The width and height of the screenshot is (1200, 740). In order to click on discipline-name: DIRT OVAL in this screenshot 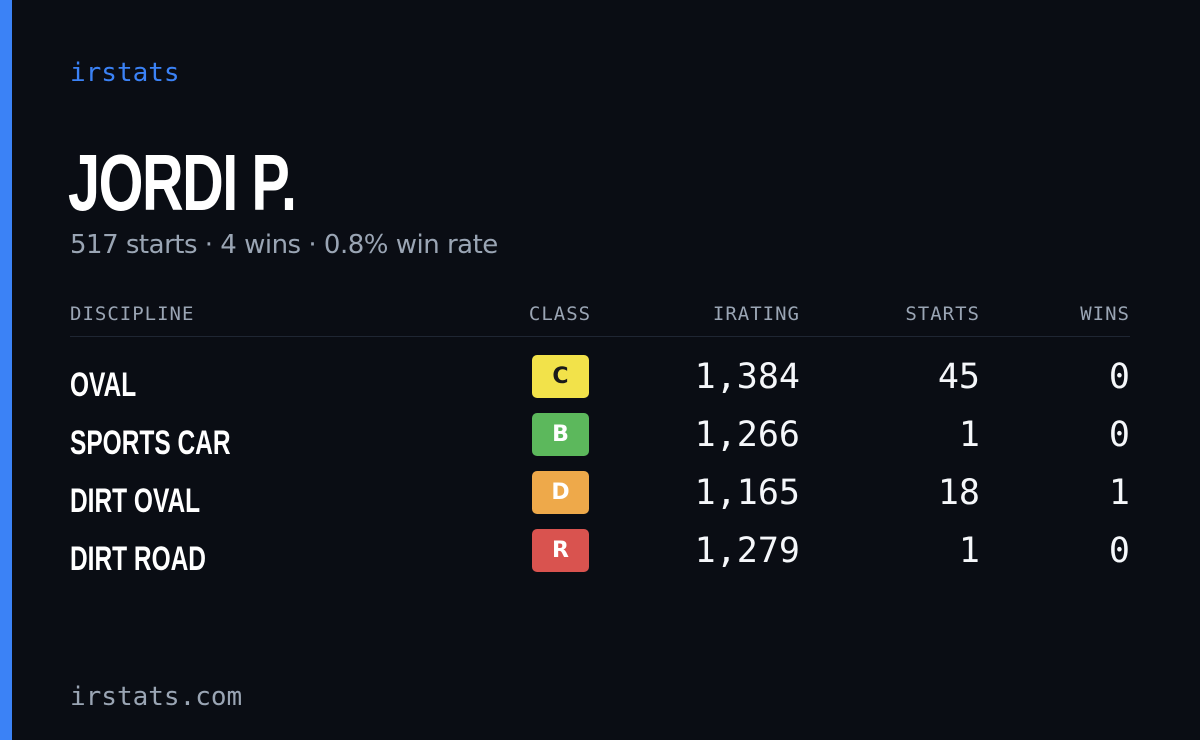, I will do `click(135, 501)`.